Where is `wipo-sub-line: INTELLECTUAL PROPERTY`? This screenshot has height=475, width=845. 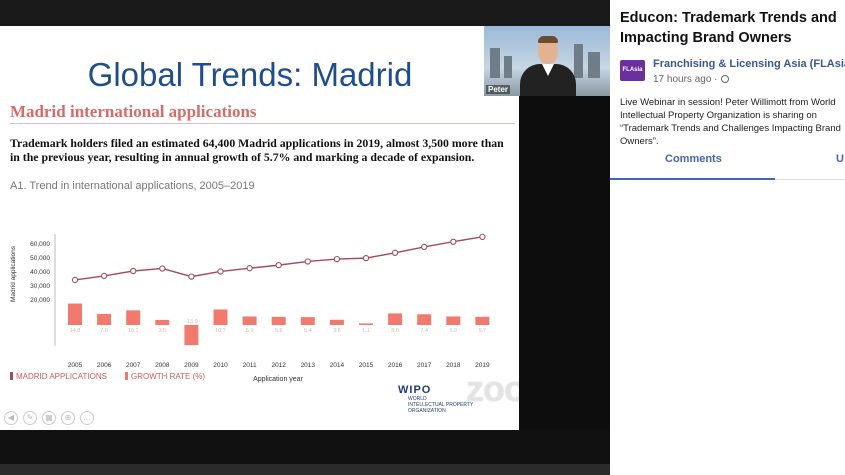
wipo-sub-line: INTELLECTUAL PROPERTY is located at coordinates (441, 405).